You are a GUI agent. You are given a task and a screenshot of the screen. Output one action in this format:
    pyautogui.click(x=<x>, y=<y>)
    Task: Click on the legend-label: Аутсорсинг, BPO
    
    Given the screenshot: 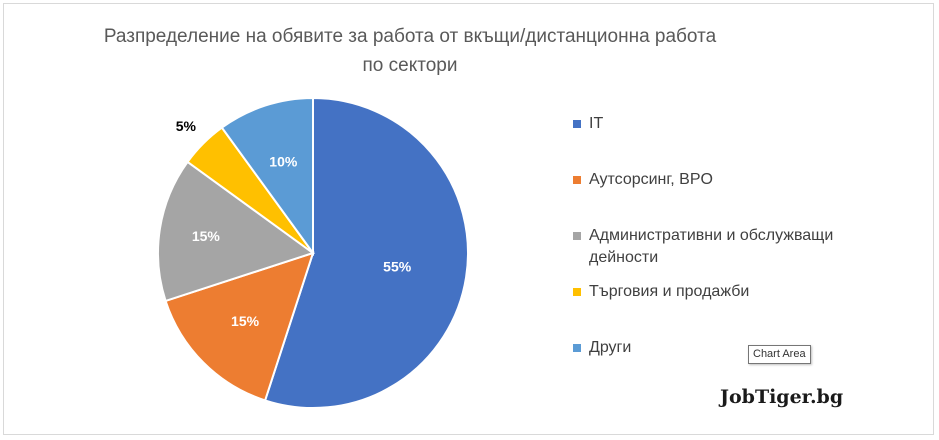 What is the action you would take?
    pyautogui.click(x=651, y=179)
    